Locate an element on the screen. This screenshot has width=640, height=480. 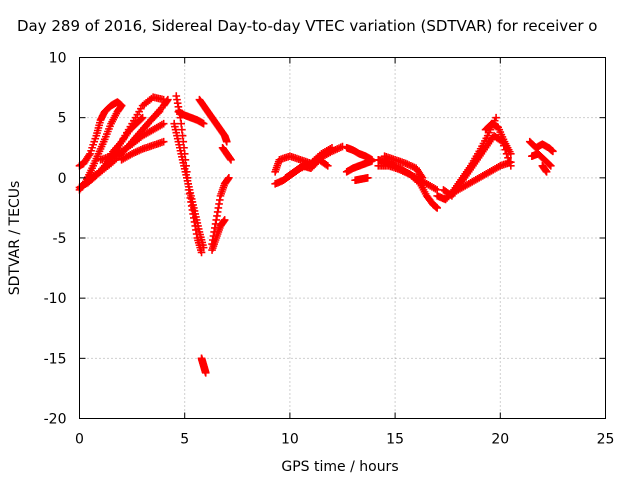
y-tick-label: 5 is located at coordinates (62, 119).